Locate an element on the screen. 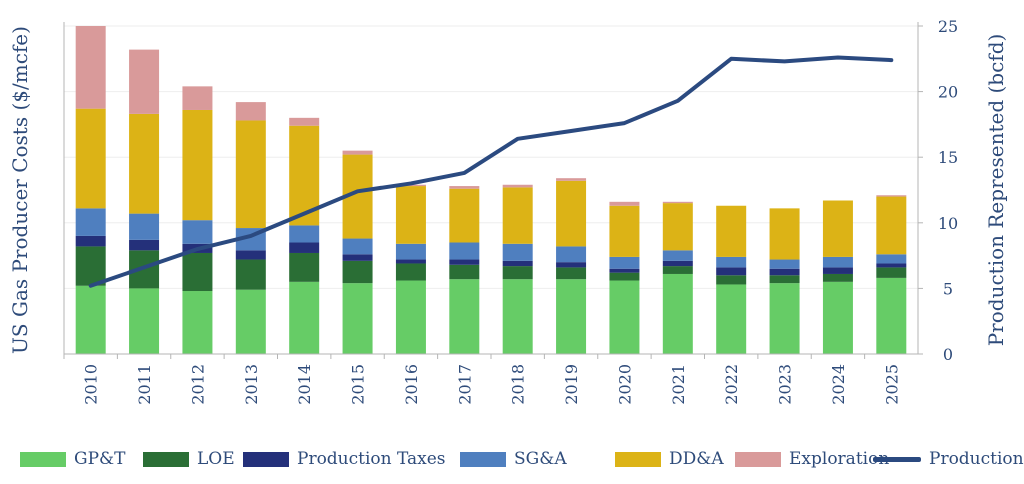 The height and width of the screenshot is (484, 1024). x-tick-label: 2012 is located at coordinates (197, 384).